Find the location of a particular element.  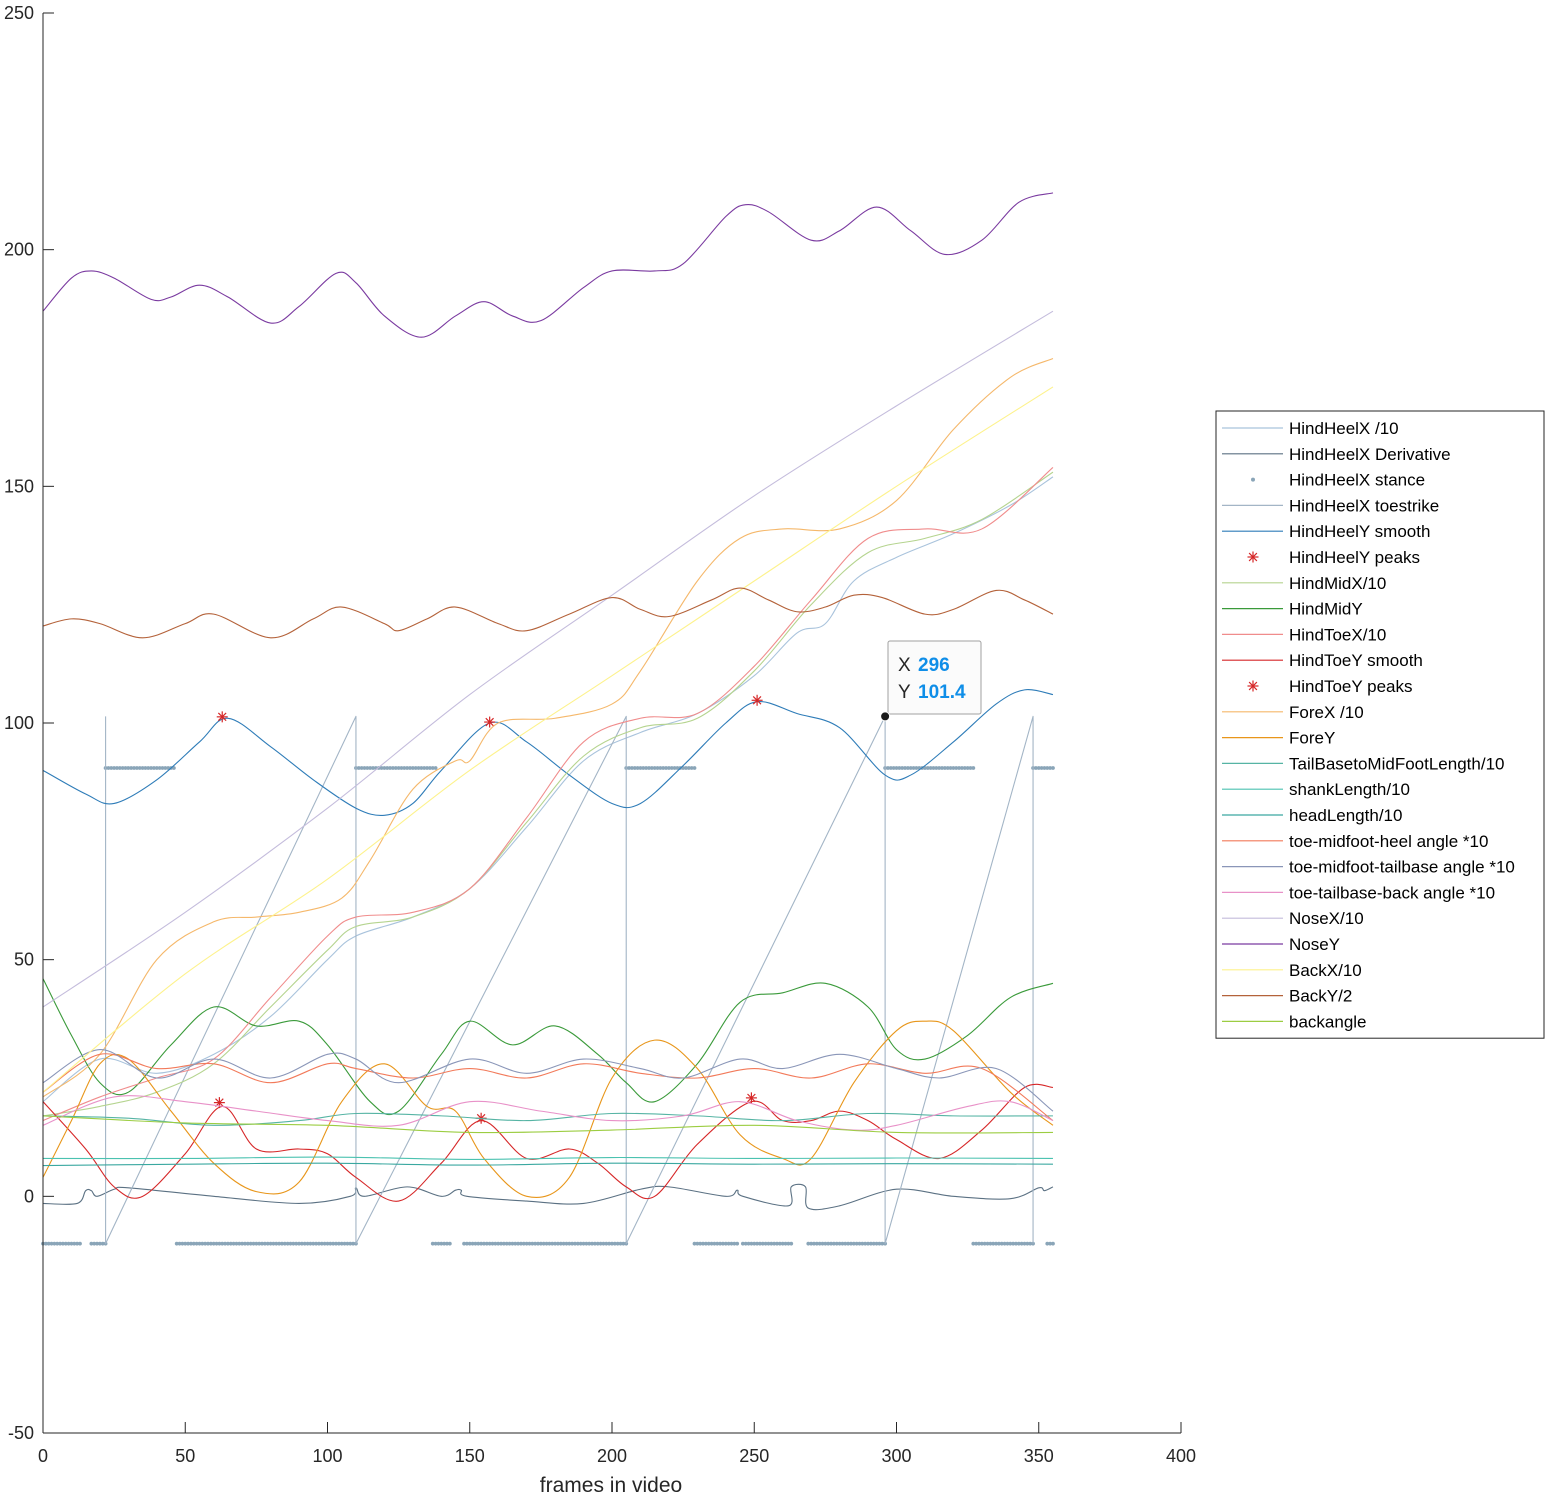

legend-swatch is located at coordinates (1253, 686).